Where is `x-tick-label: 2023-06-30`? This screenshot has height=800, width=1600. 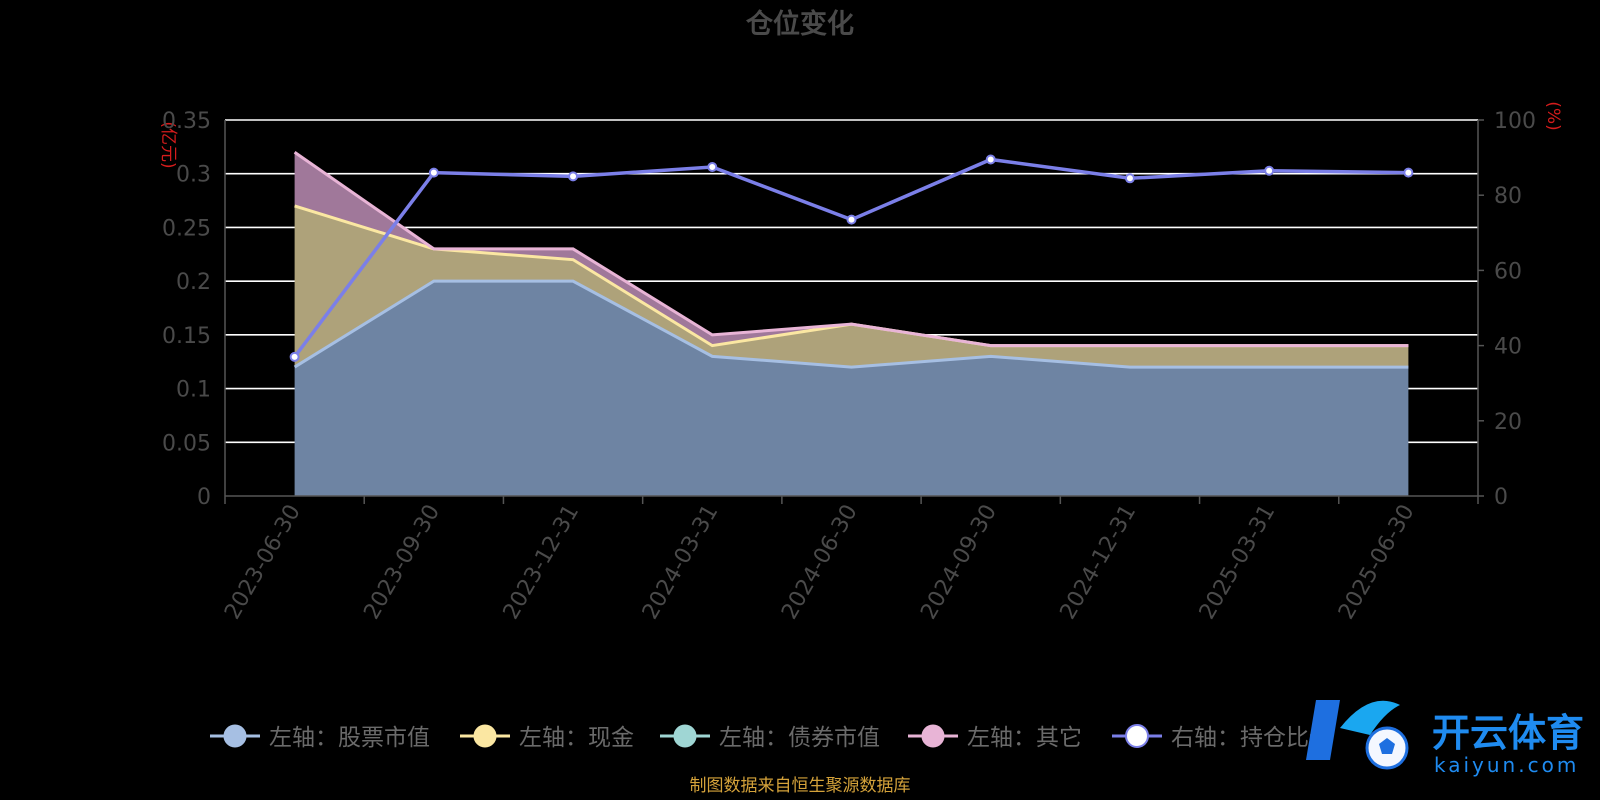
x-tick-label: 2023-06-30 is located at coordinates (263, 562).